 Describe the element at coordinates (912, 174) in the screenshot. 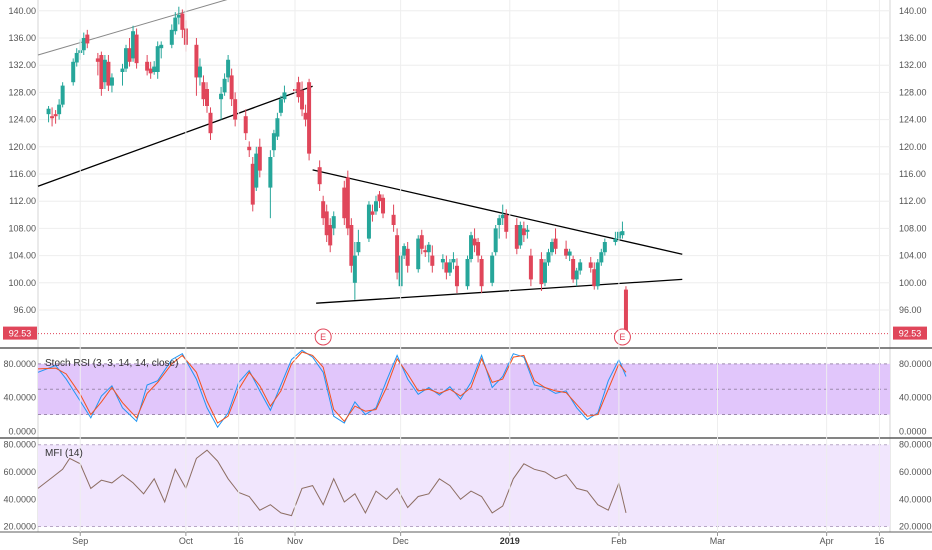

I see `price-tick-label-right: 116.00` at that location.